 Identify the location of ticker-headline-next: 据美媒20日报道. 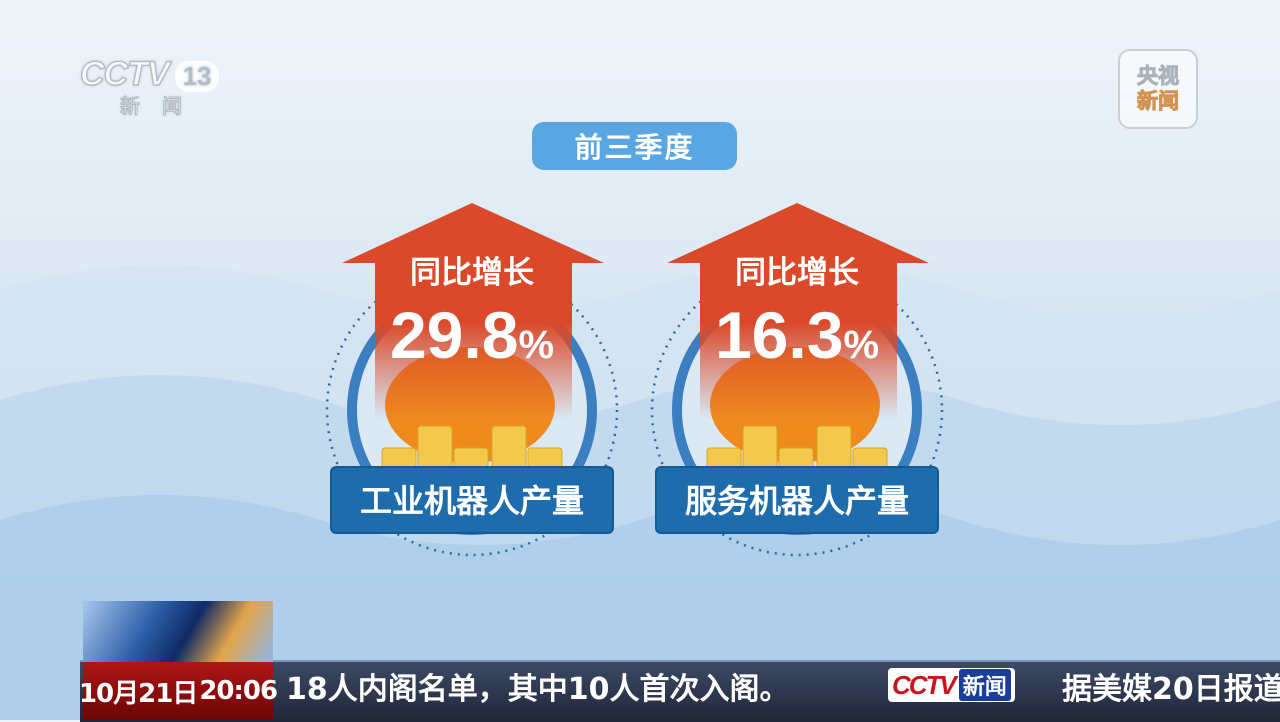
(1171, 689).